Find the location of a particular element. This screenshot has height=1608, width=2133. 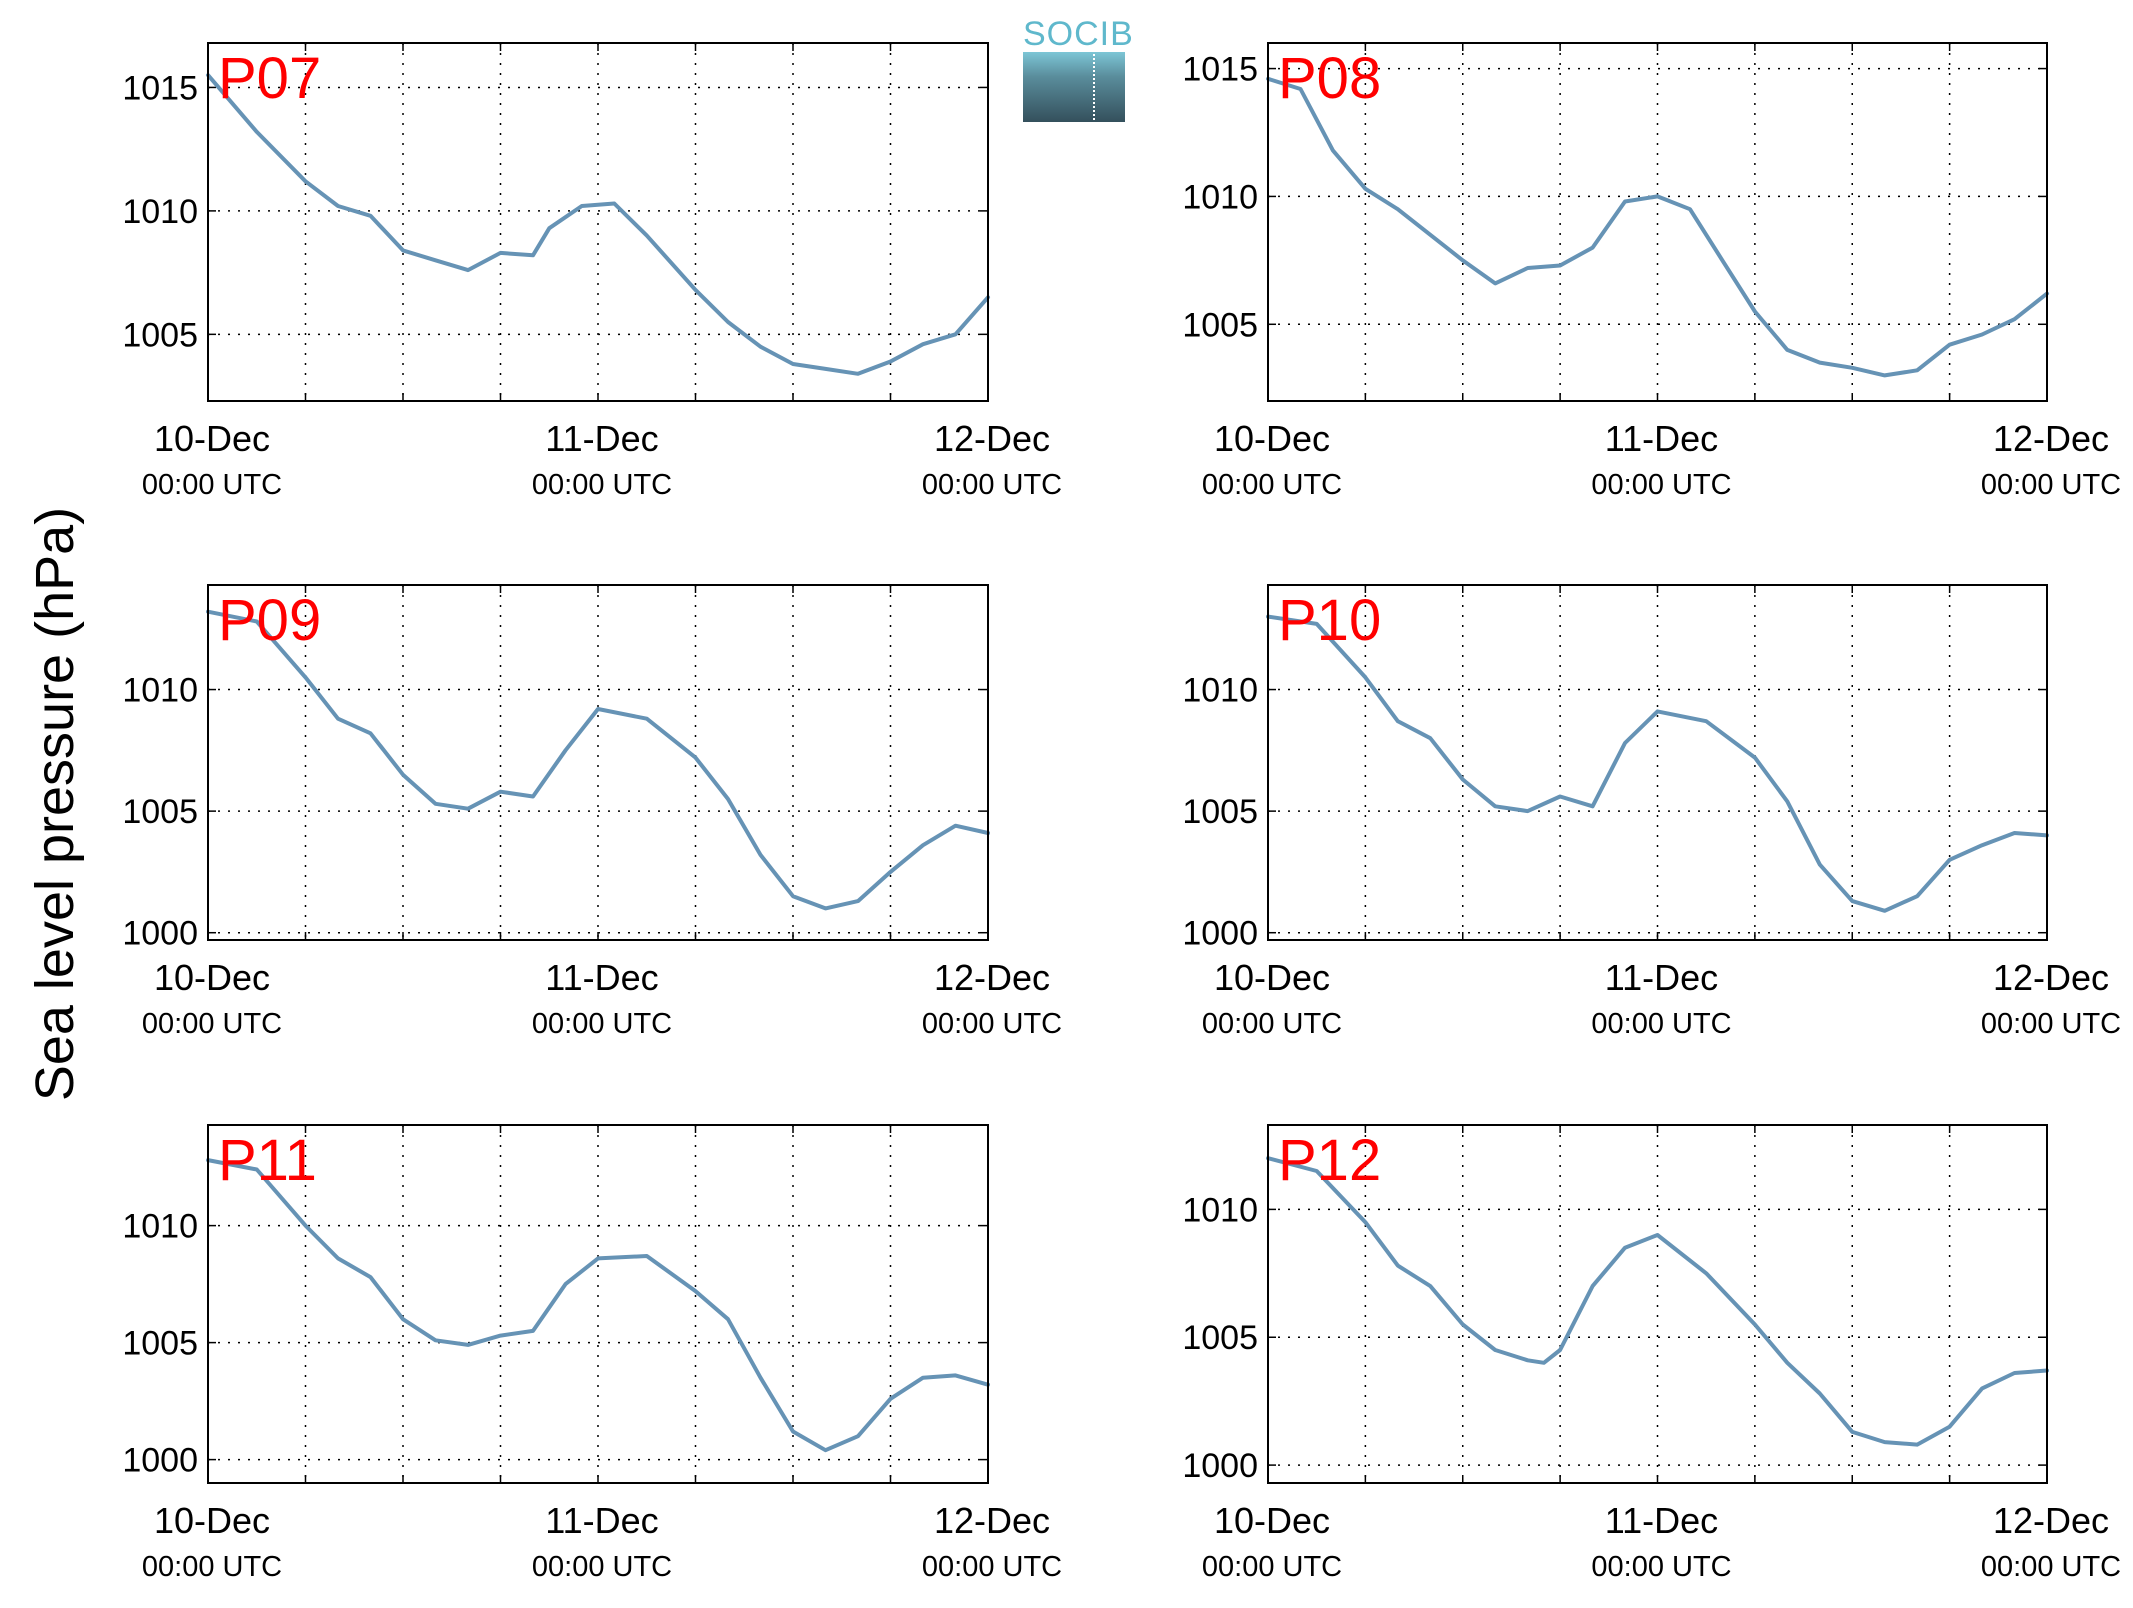

p11-xtick-date: 12-Dec is located at coordinates (992, 1520).